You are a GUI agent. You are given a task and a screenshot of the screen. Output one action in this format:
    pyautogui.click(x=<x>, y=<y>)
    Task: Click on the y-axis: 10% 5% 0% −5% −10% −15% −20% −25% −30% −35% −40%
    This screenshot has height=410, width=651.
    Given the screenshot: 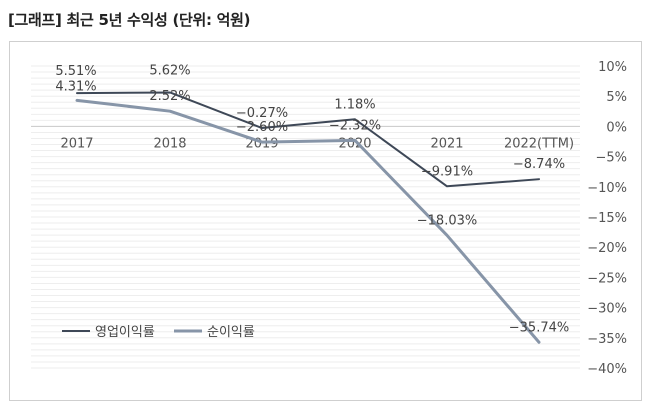 What is the action you would take?
    pyautogui.click(x=607, y=218)
    